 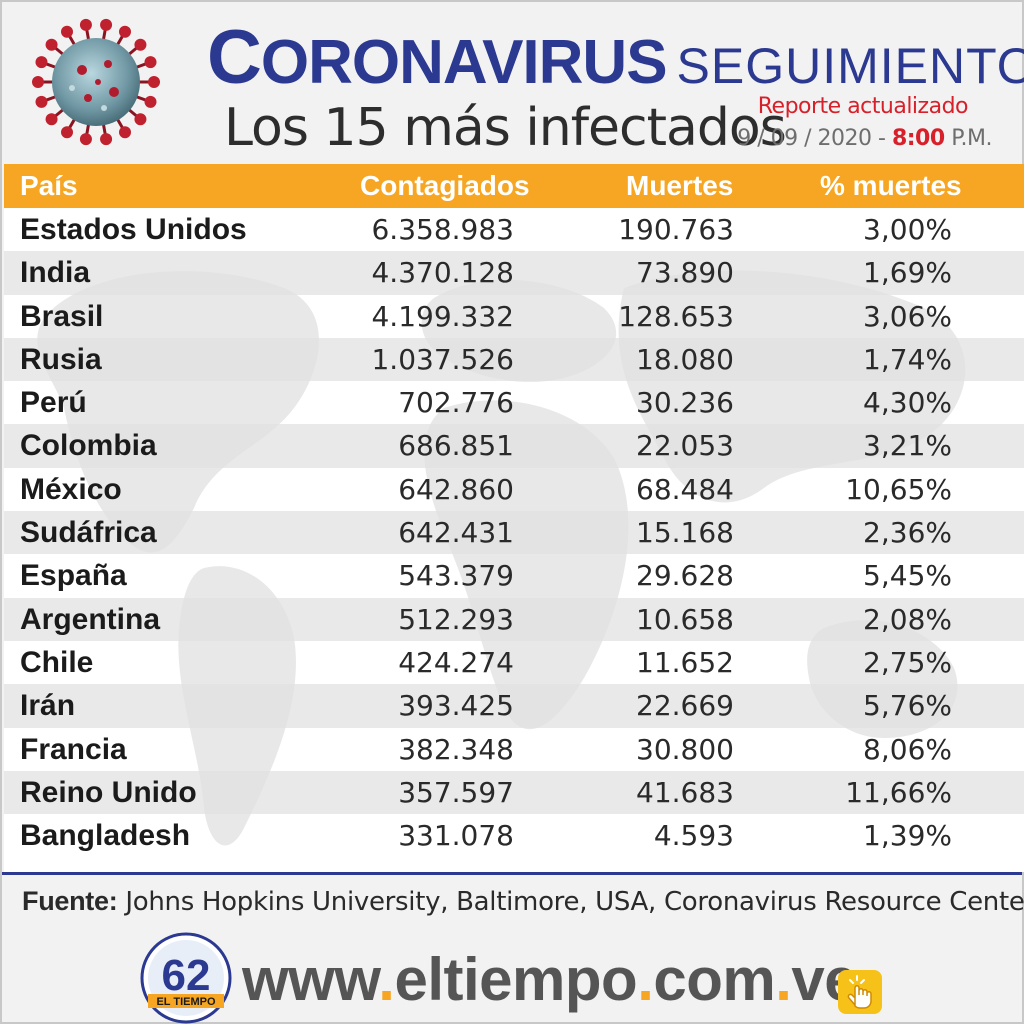 I want to click on cell-deaths: 30.236, so click(x=685, y=403).